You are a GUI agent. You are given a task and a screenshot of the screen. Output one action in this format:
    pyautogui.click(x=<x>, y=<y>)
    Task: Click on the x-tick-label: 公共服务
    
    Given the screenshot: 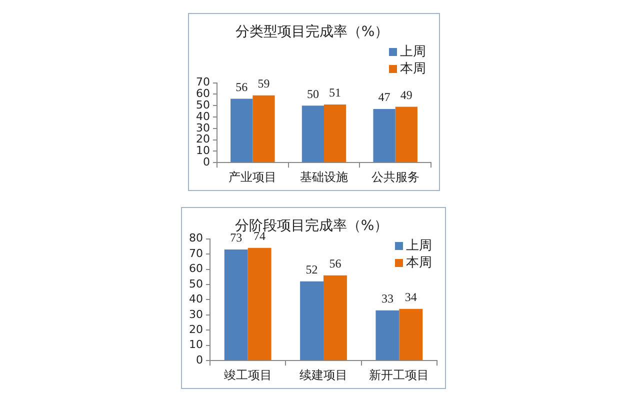 What is the action you would take?
    pyautogui.click(x=395, y=177)
    